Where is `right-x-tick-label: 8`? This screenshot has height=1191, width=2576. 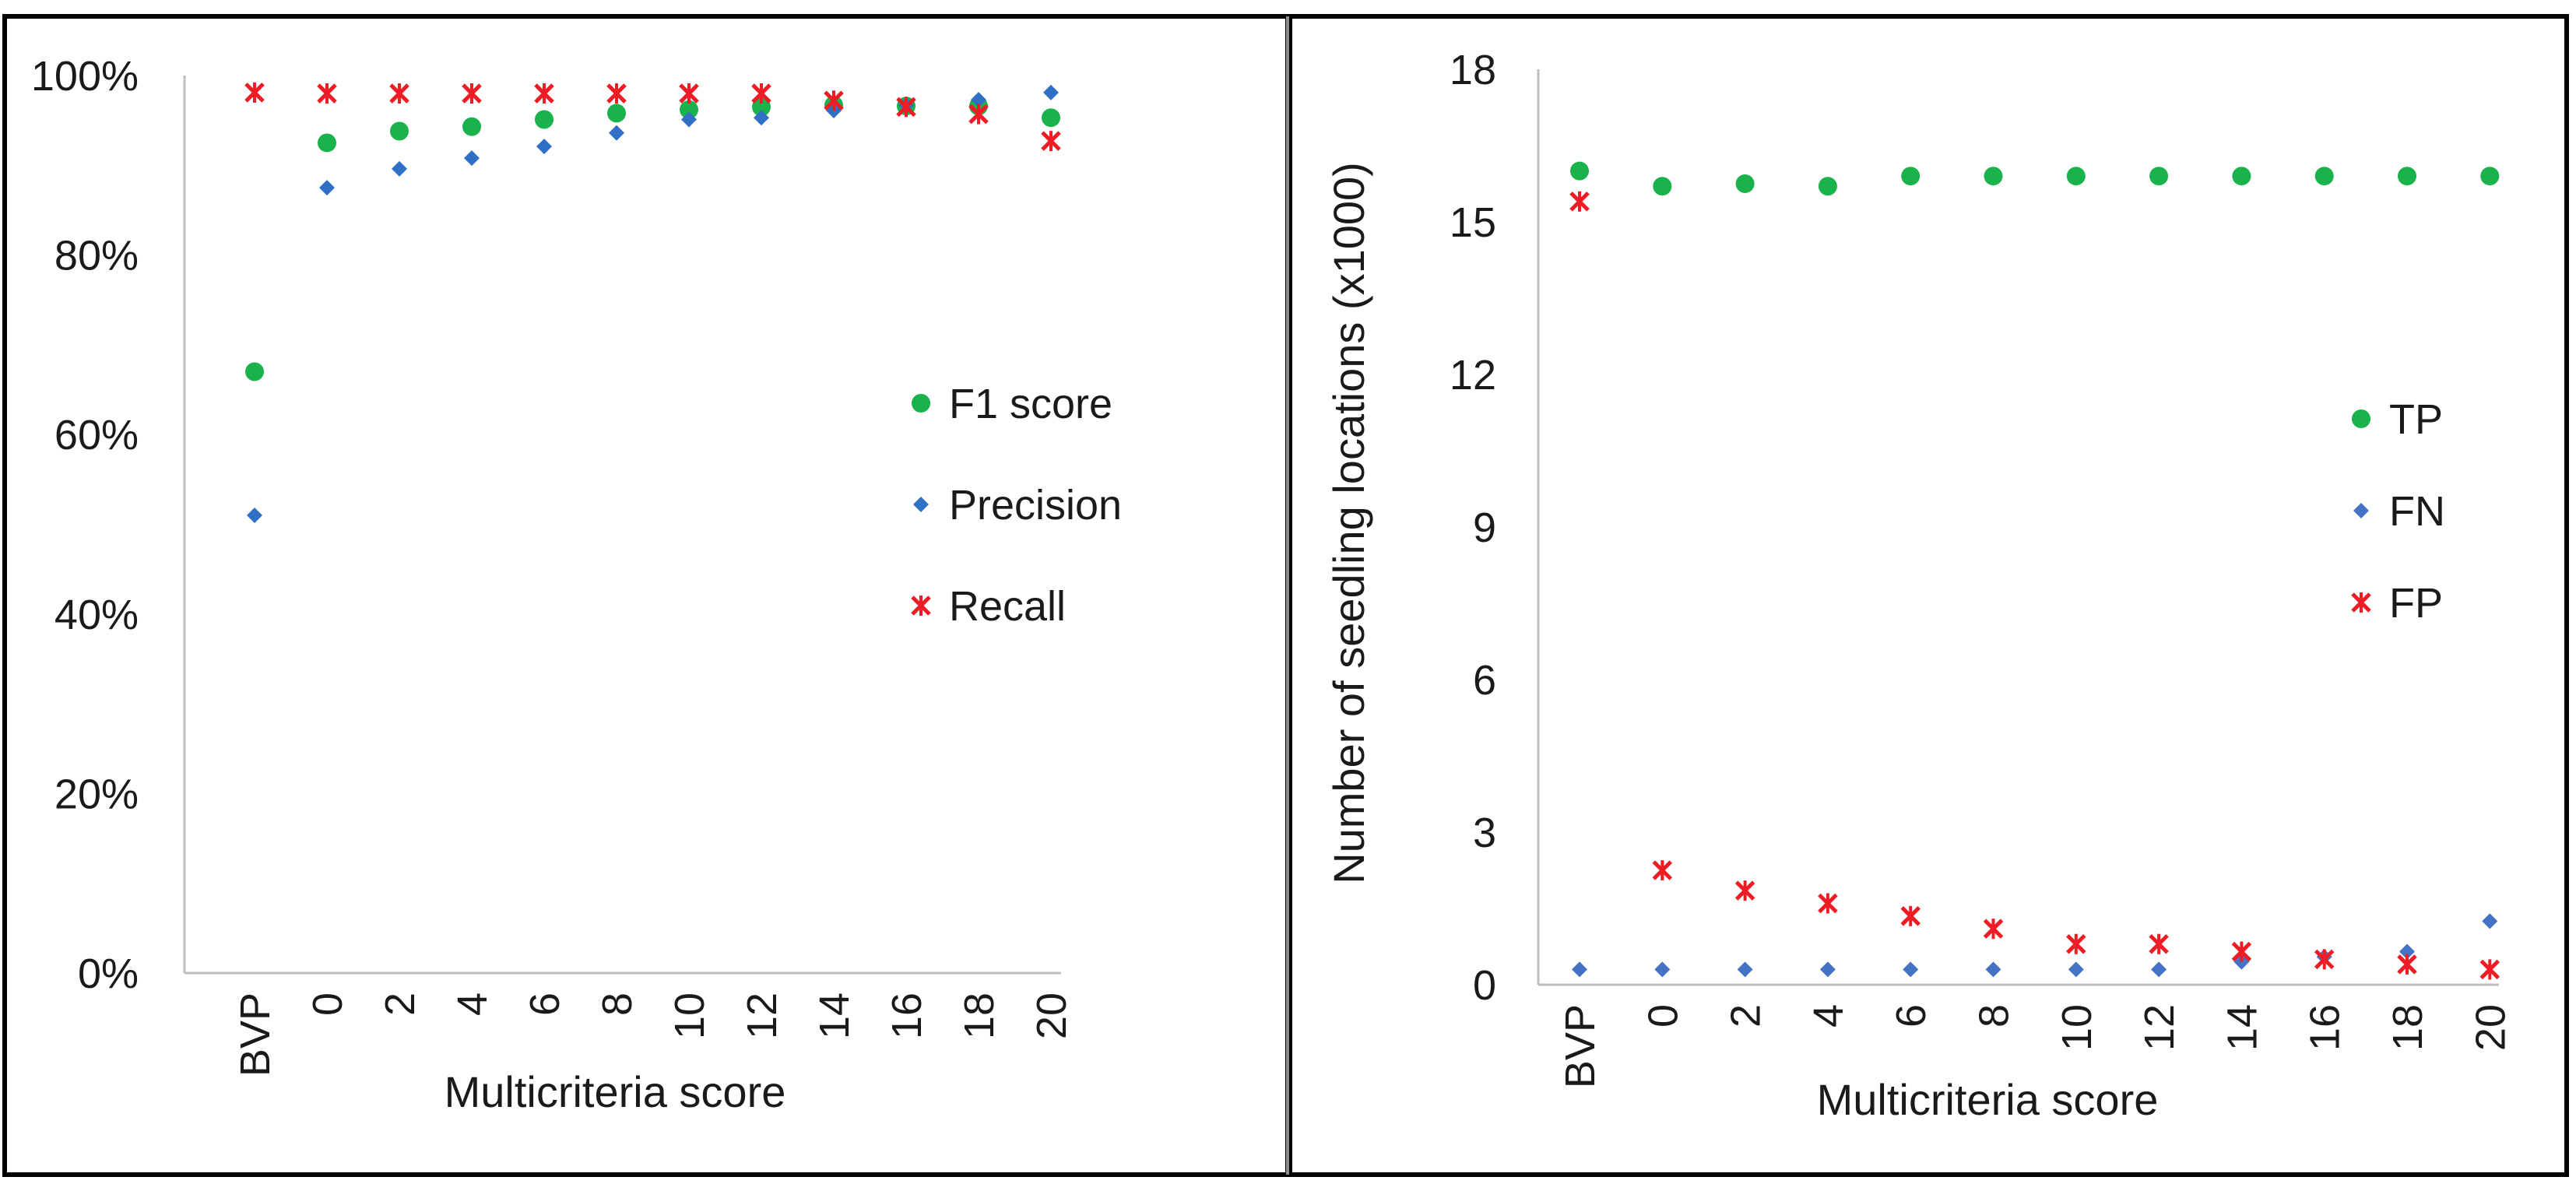
right-x-tick-label: 8 is located at coordinates (1995, 1016).